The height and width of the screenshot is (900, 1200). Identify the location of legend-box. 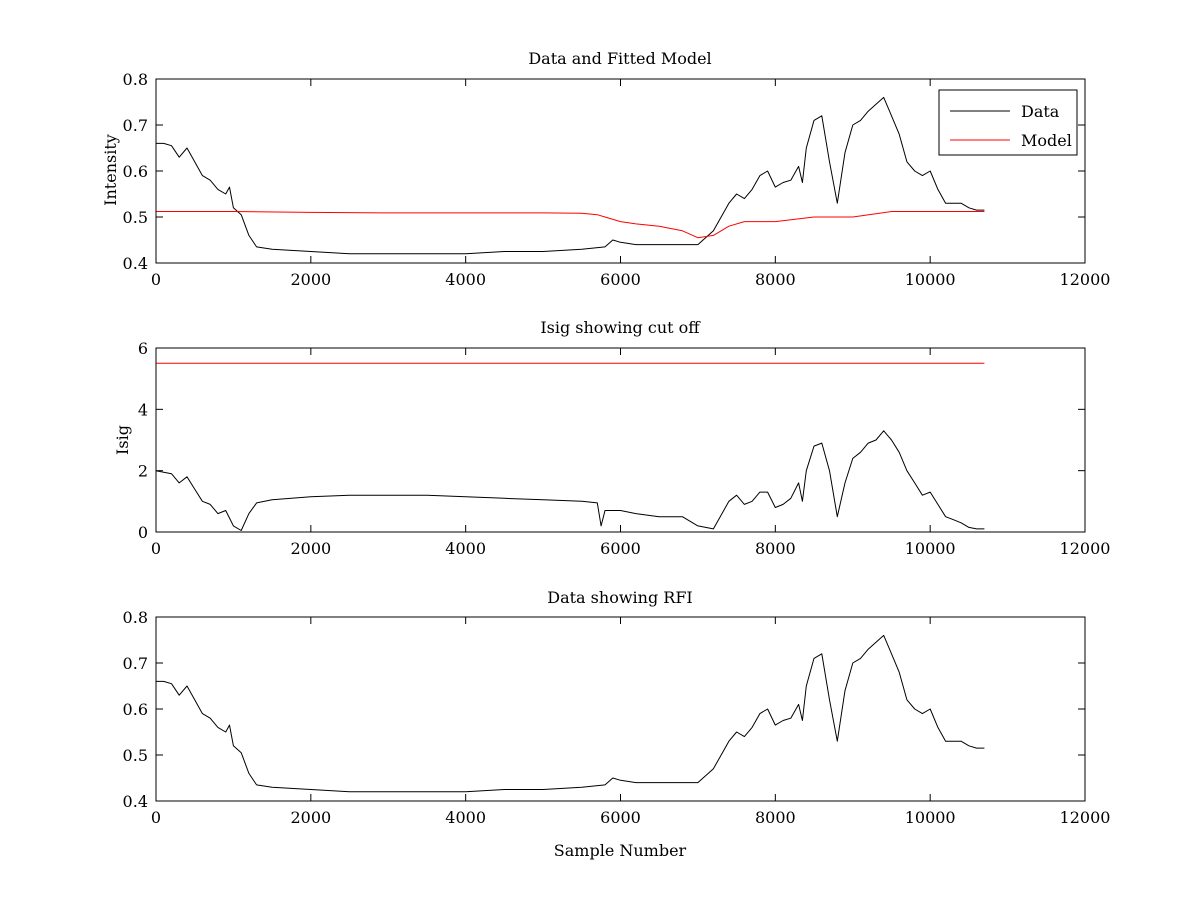
(1008, 122).